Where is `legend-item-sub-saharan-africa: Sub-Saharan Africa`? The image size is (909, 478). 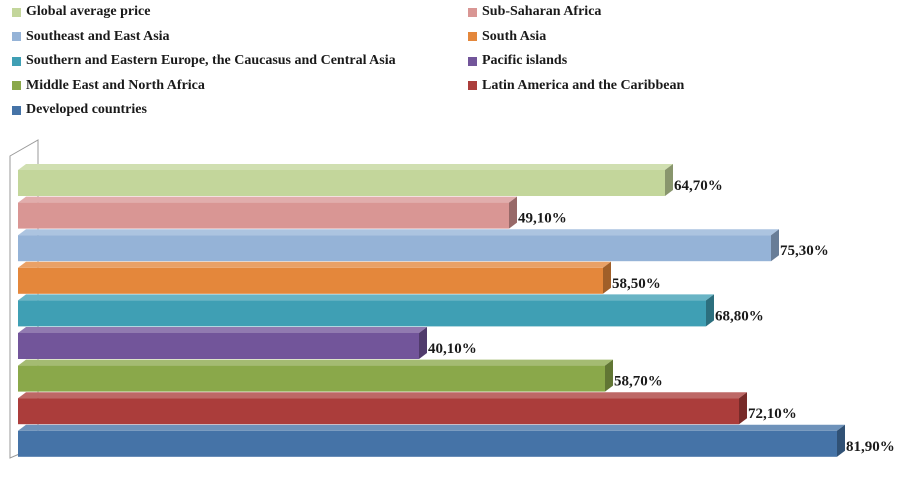 legend-item-sub-saharan-africa: Sub-Saharan Africa is located at coordinates (534, 12).